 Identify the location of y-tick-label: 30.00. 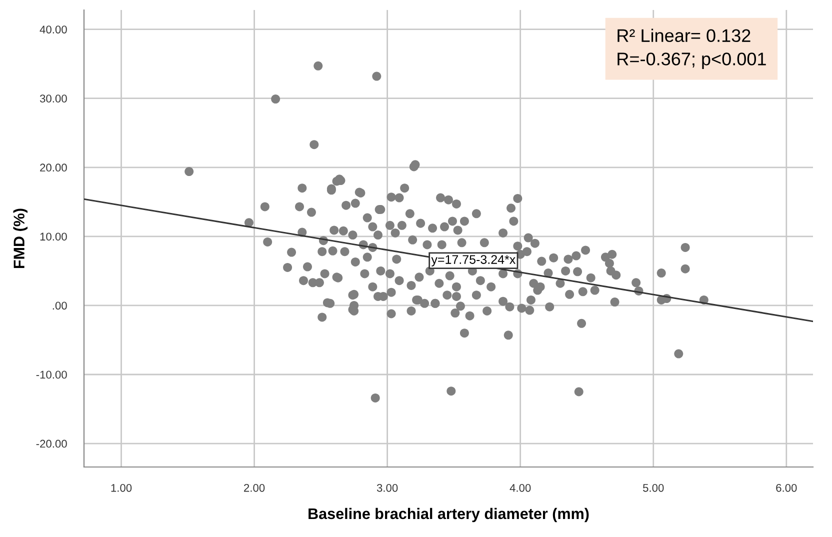
(53, 98).